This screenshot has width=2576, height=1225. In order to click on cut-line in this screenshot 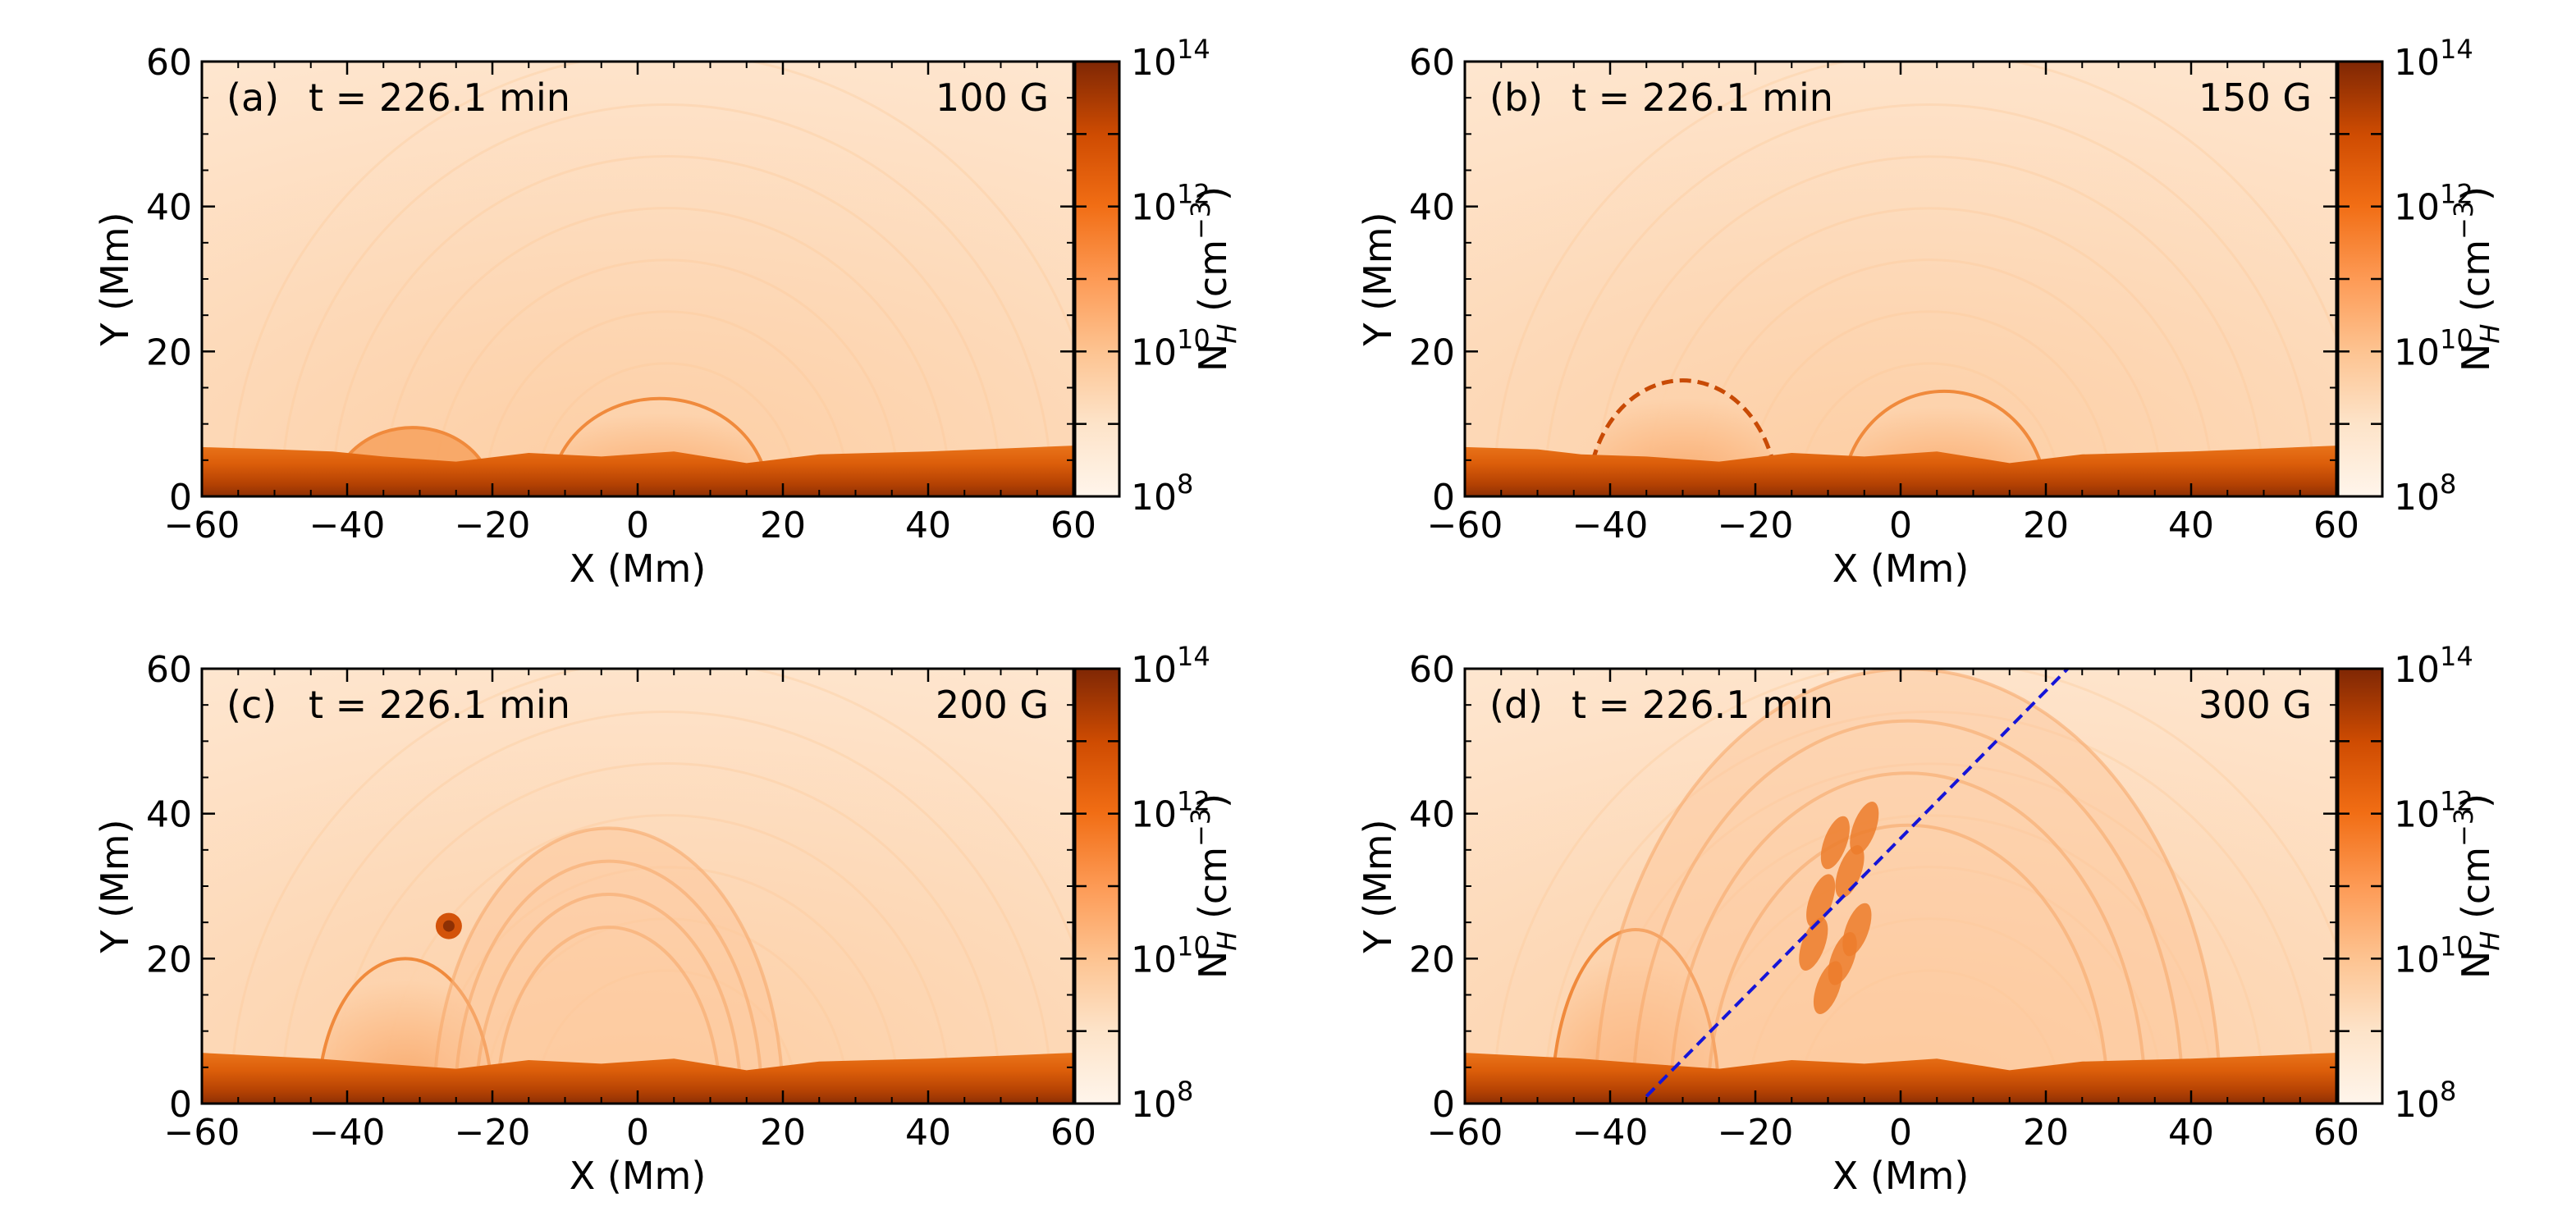, I will do `click(1857, 883)`.